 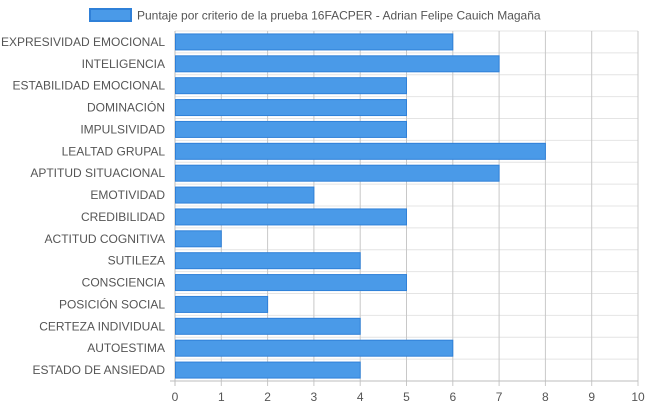 I want to click on x-tick-label: 5, so click(x=406, y=397).